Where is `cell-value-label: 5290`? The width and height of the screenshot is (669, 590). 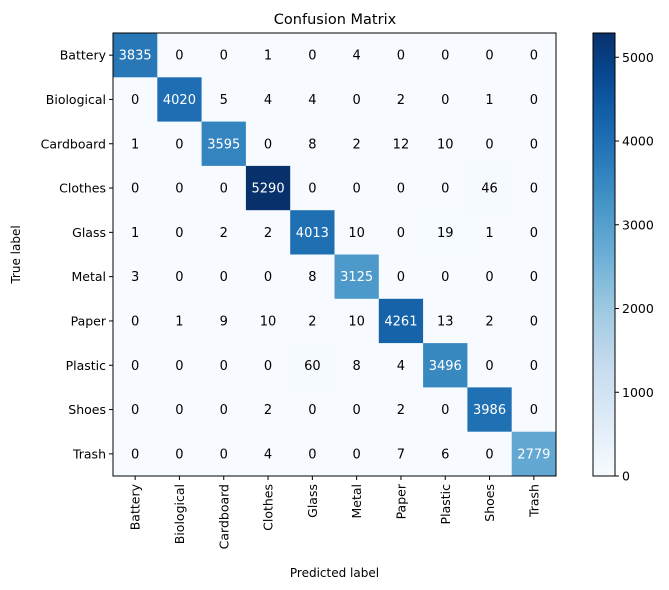 cell-value-label: 5290 is located at coordinates (268, 189).